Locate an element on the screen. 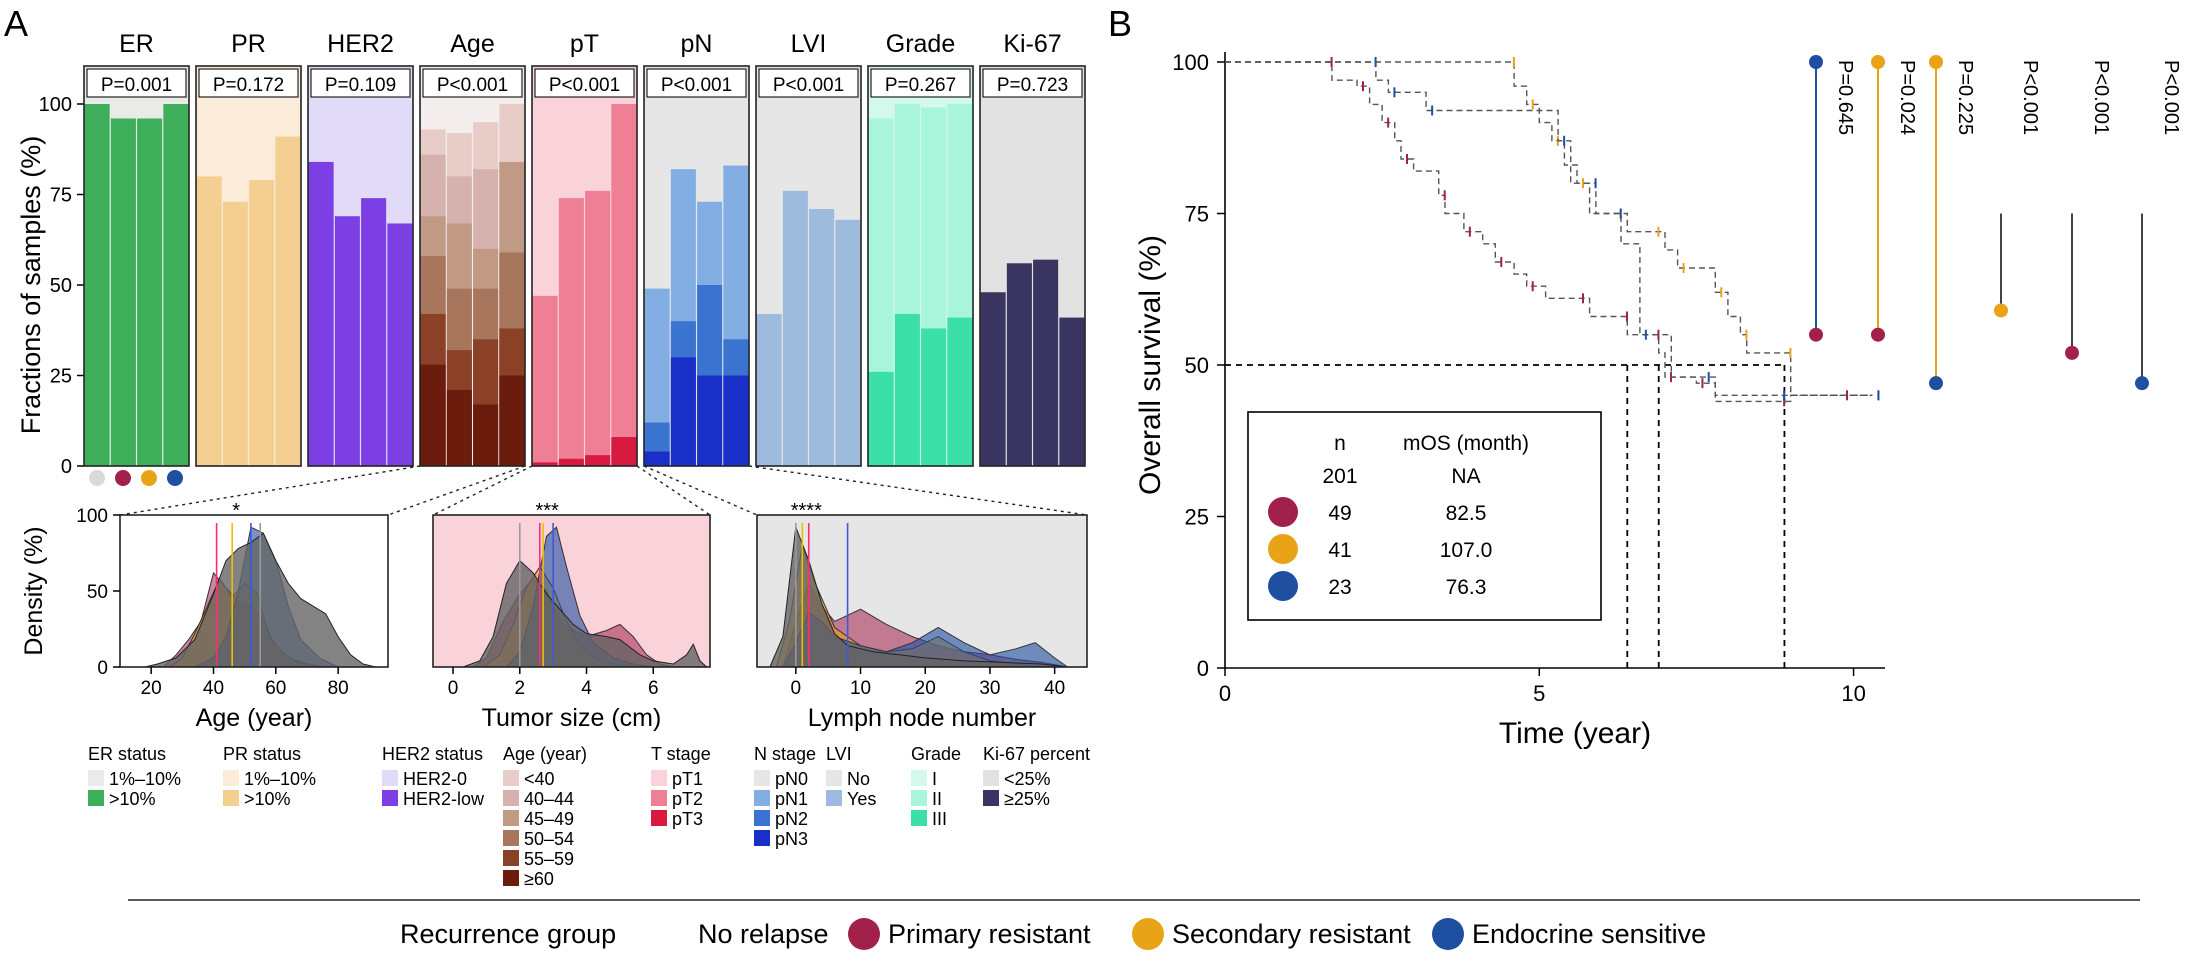 The image size is (2205, 957). panel-title: Ki-67 is located at coordinates (1032, 44).